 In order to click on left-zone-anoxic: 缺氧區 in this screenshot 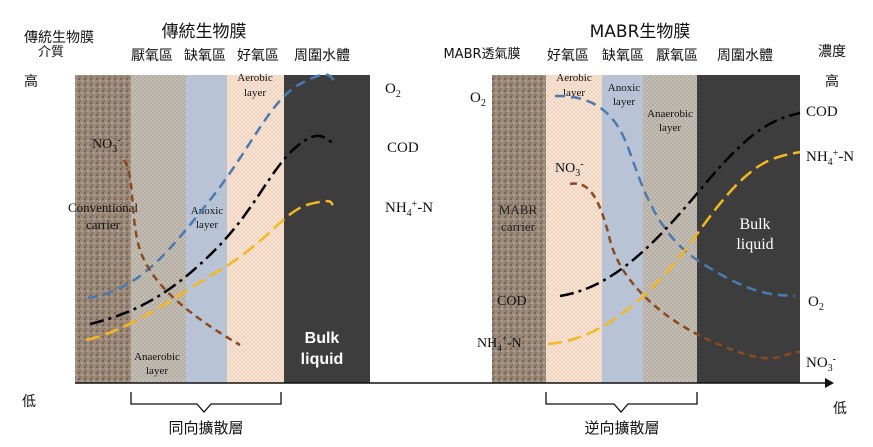, I will do `click(205, 56)`.